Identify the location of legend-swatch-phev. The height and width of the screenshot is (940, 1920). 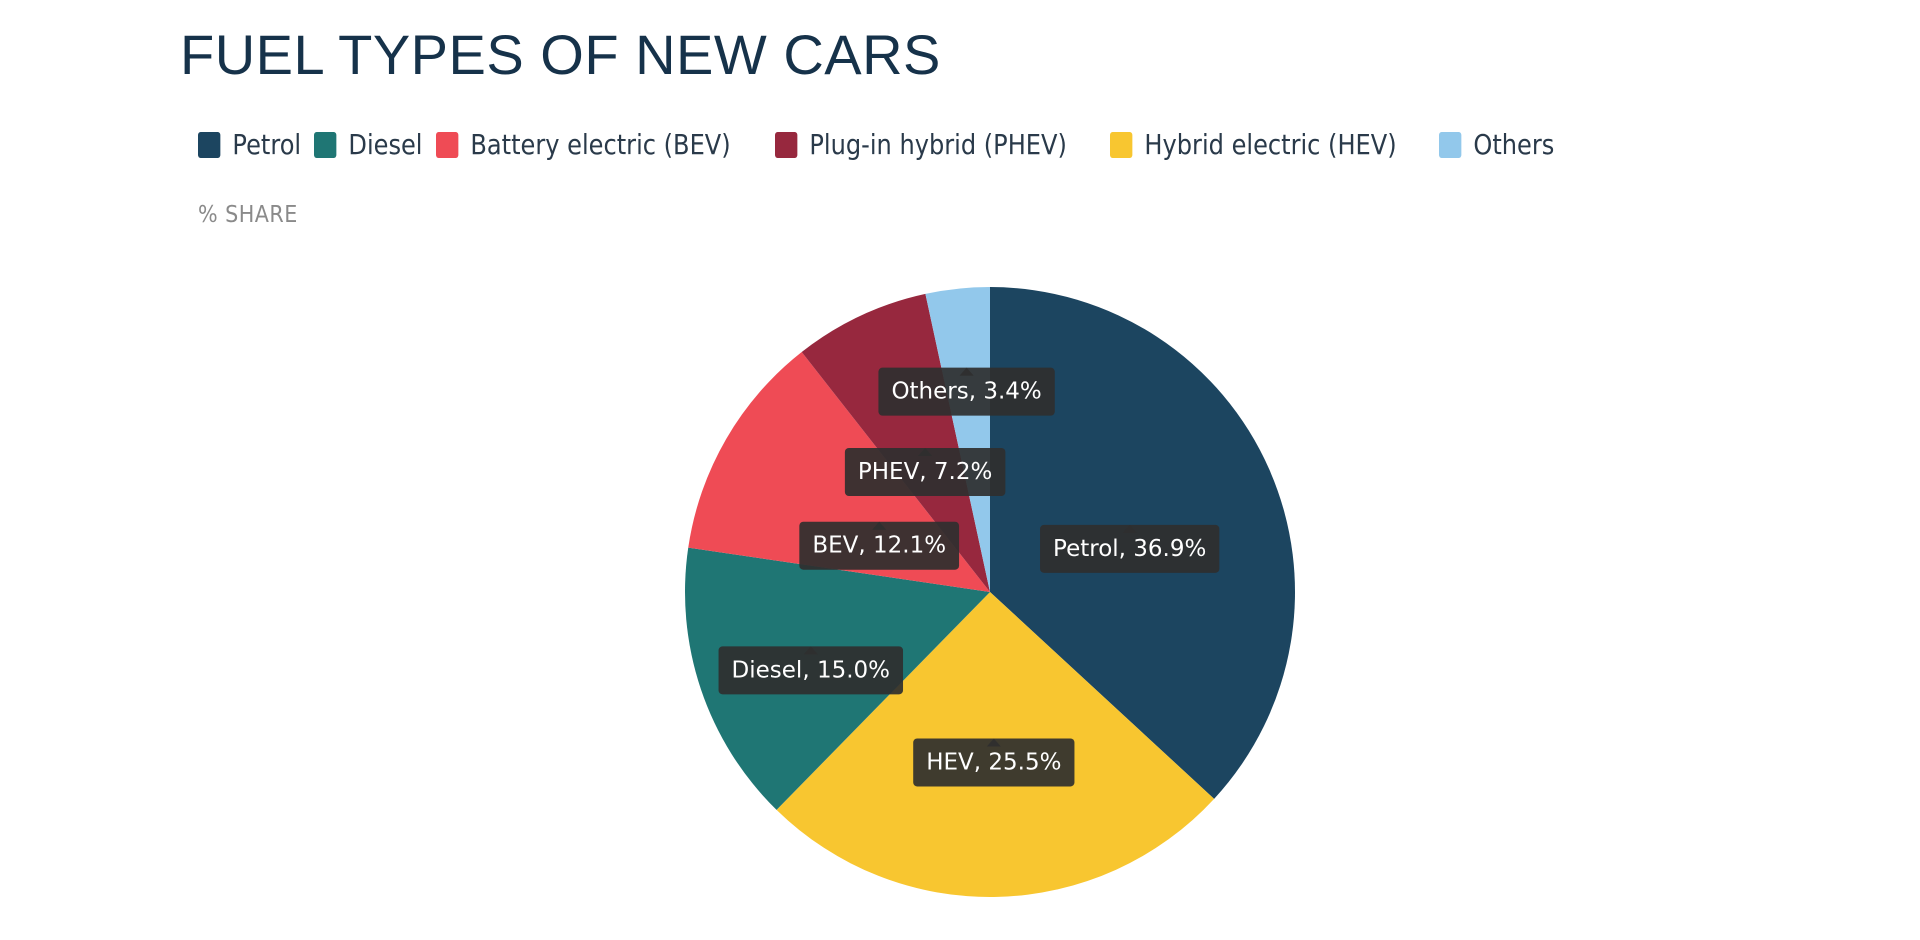
(786, 144).